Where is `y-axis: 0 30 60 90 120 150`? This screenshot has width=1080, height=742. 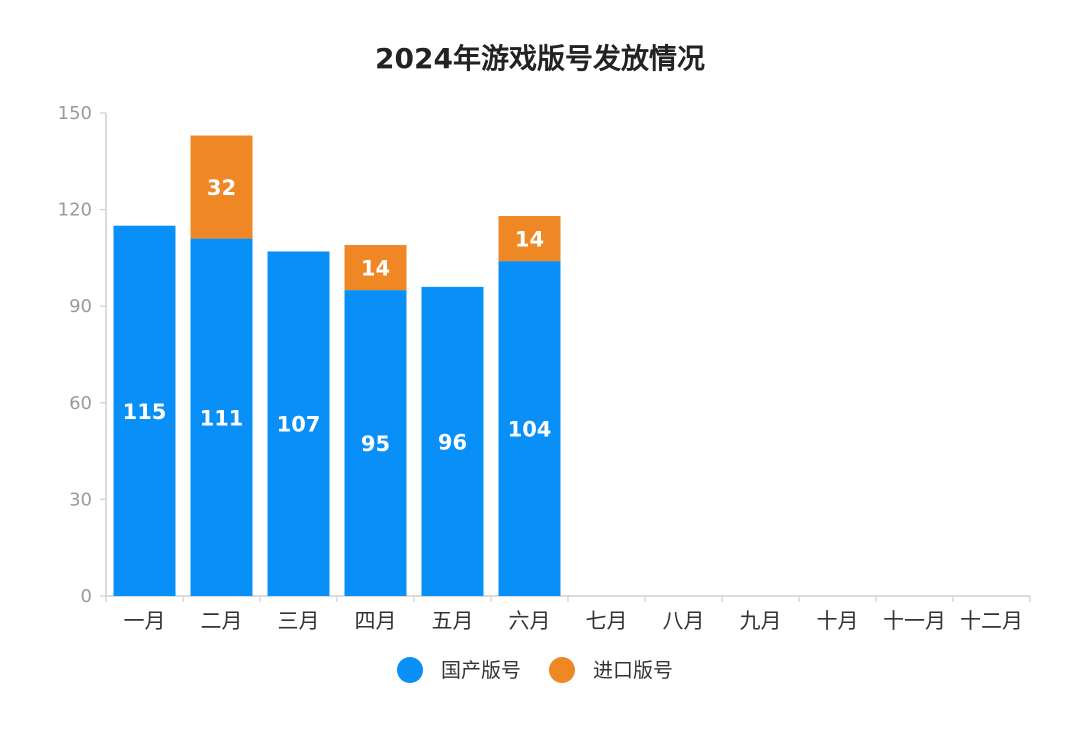 y-axis: 0 30 60 90 120 150 is located at coordinates (82, 355).